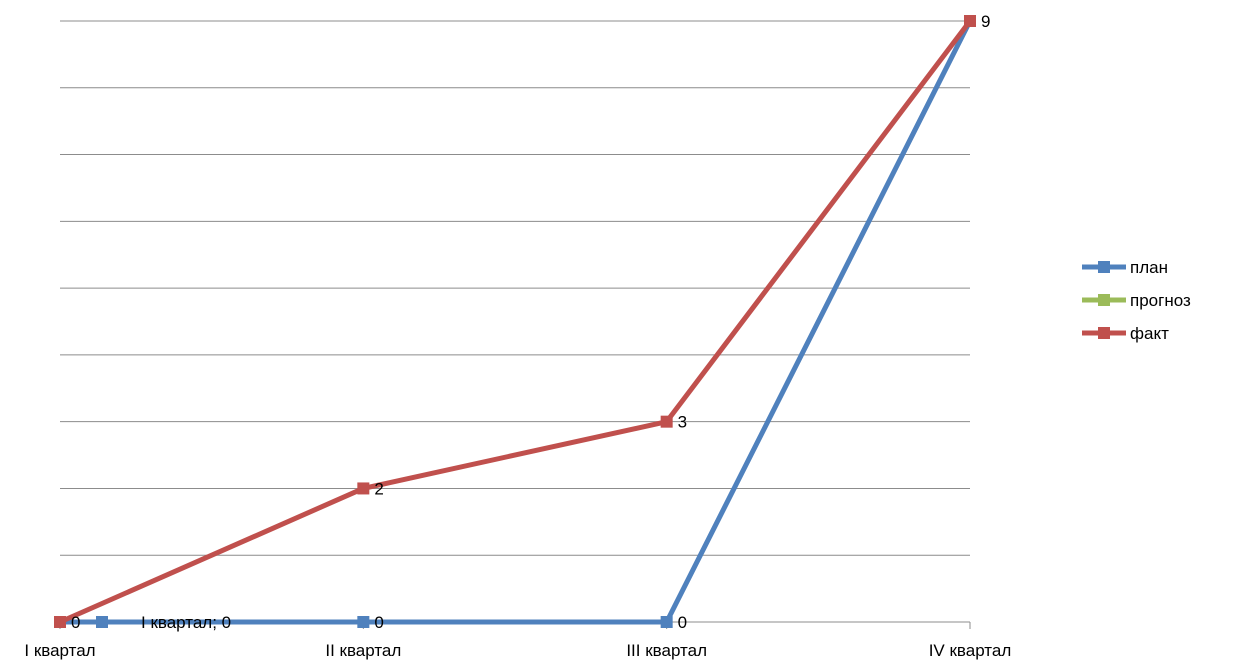 This screenshot has height=666, width=1249. I want to click on x-tick-label: II квартал, so click(363, 650).